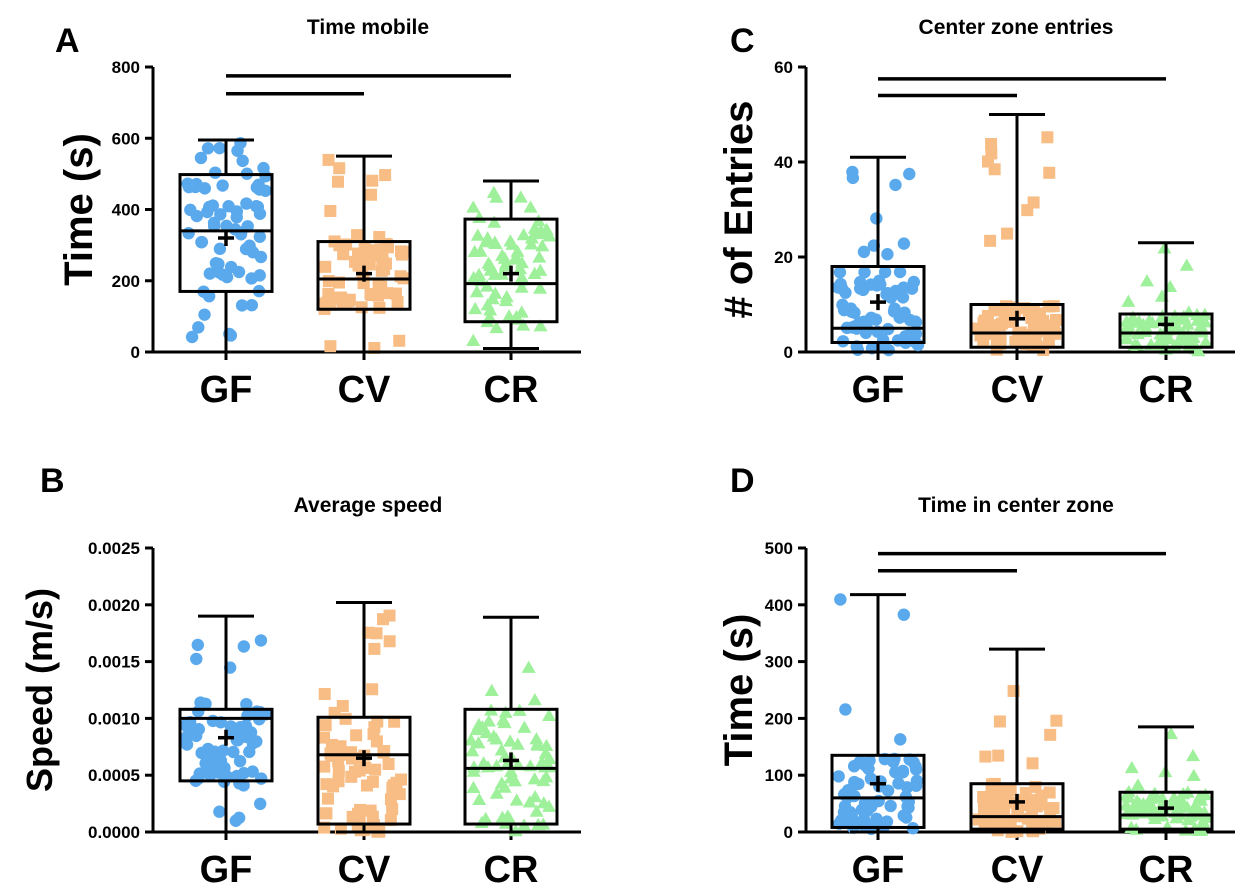 The image size is (1235, 886). What do you see at coordinates (783, 67) in the screenshot?
I see `y-tick-label: 60` at bounding box center [783, 67].